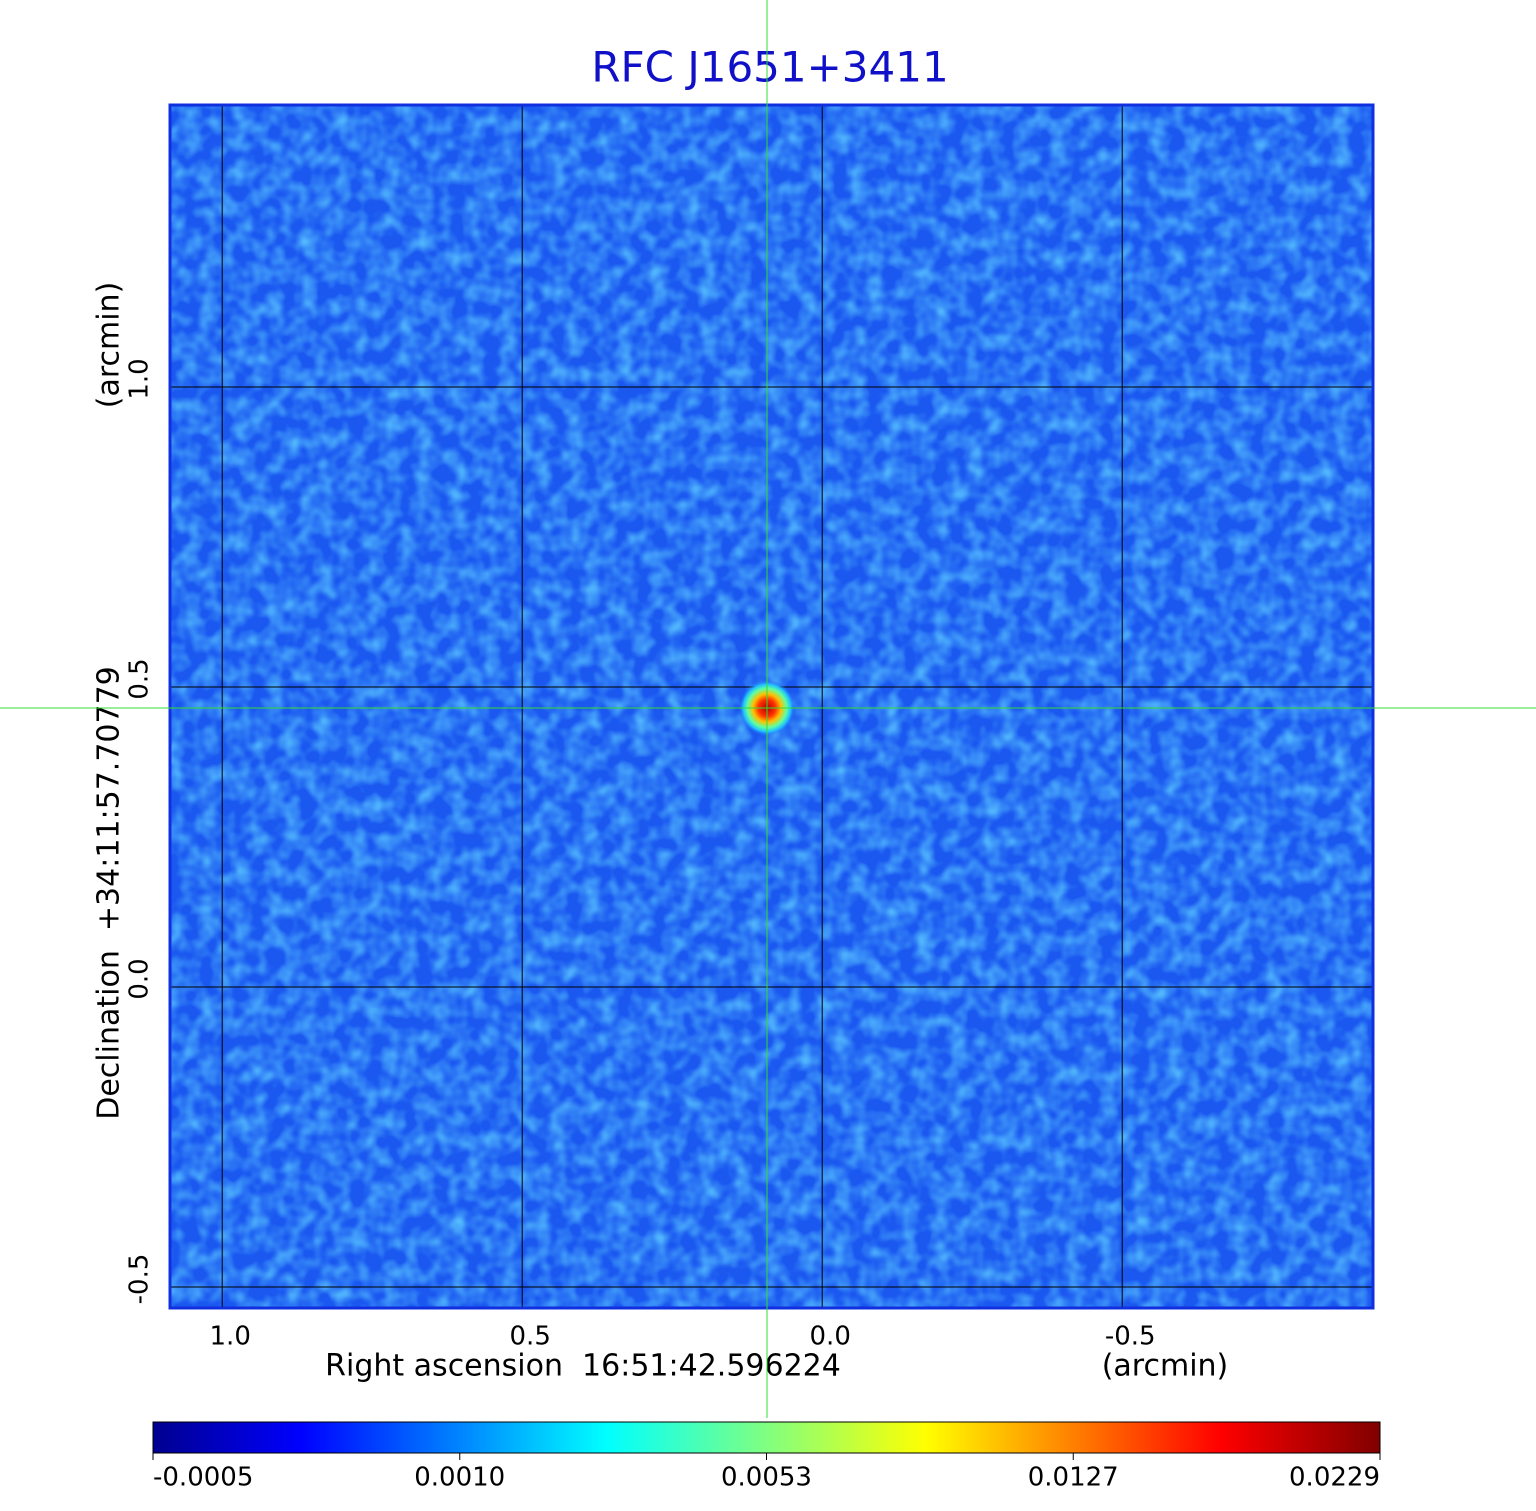  Describe the element at coordinates (766, 1478) in the screenshot. I see `colorbar-tick-label: 0.0053` at that location.